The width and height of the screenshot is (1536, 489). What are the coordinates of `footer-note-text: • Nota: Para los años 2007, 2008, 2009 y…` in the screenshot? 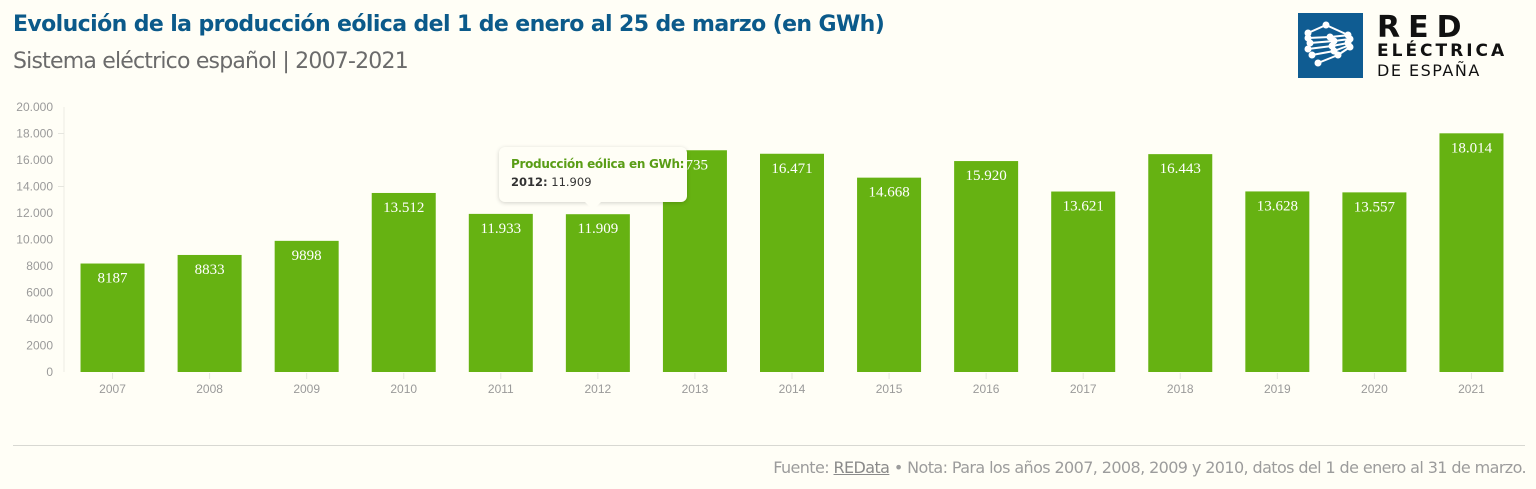 It's located at (1208, 467).